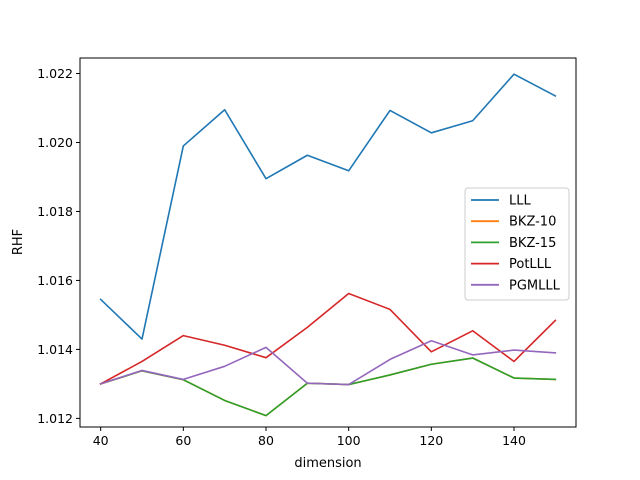  What do you see at coordinates (55, 280) in the screenshot?
I see `y-tick-label: 1.016` at bounding box center [55, 280].